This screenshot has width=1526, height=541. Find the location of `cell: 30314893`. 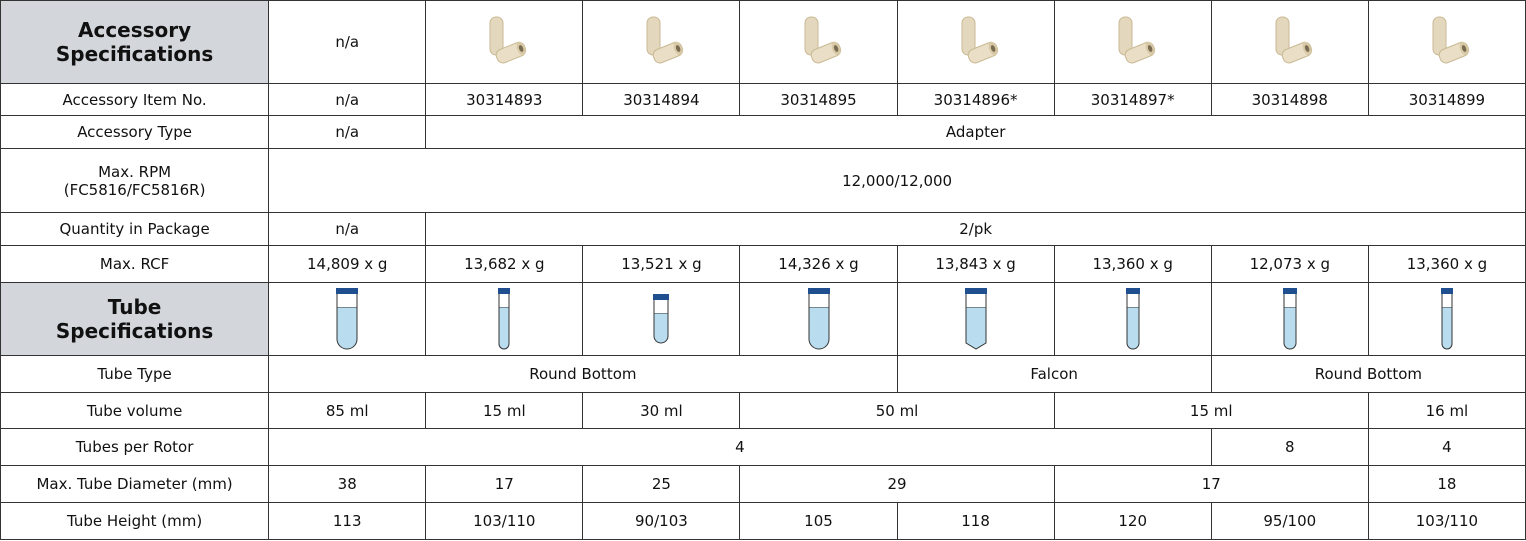

cell: 30314893 is located at coordinates (504, 99).